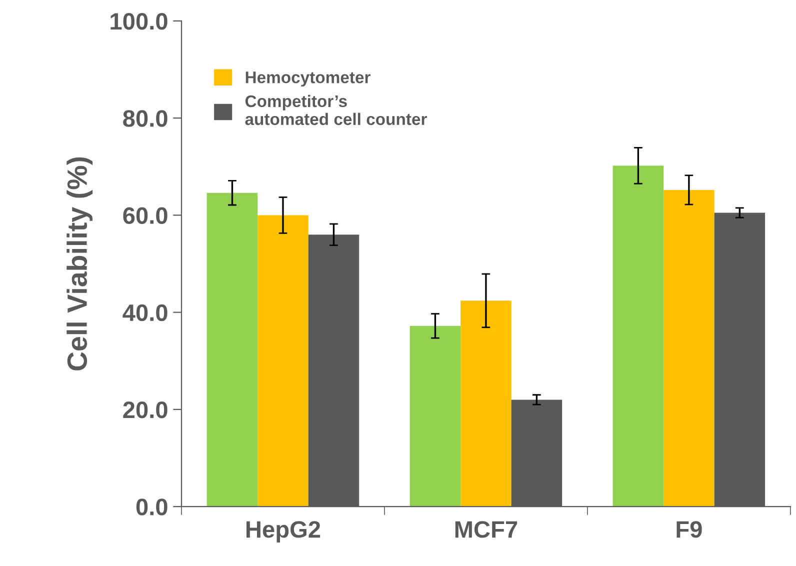 This screenshot has width=796, height=566. Describe the element at coordinates (139, 21) in the screenshot. I see `y-tick-label: 100.0` at that location.